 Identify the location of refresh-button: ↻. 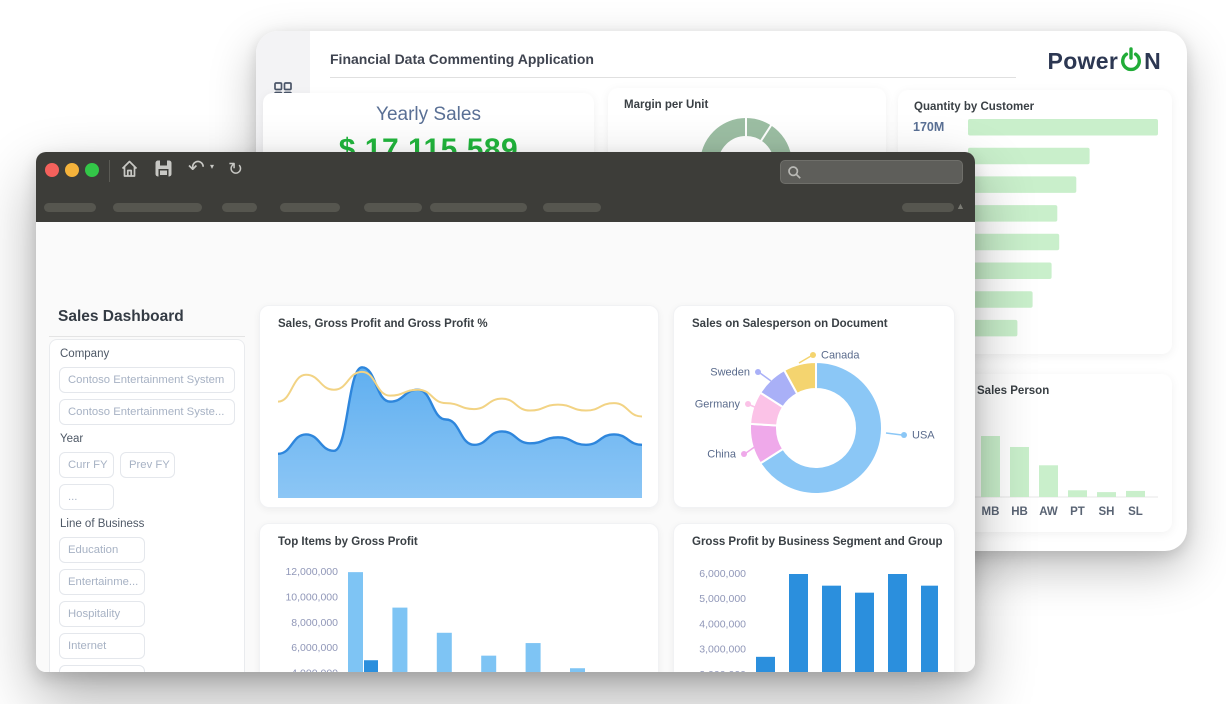
(236, 169).